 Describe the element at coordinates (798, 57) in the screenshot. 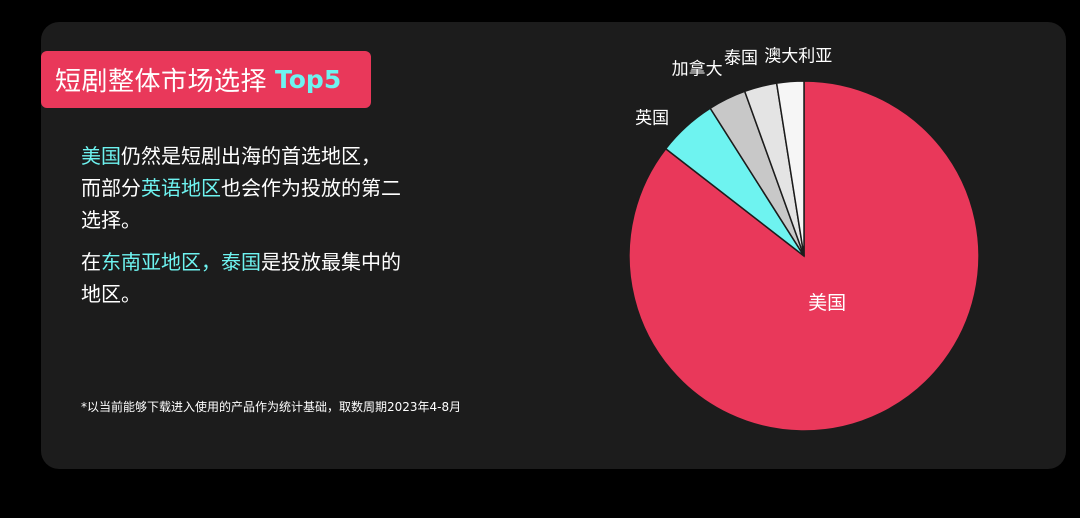

I see `pie-label-4: 澳大利亚` at that location.